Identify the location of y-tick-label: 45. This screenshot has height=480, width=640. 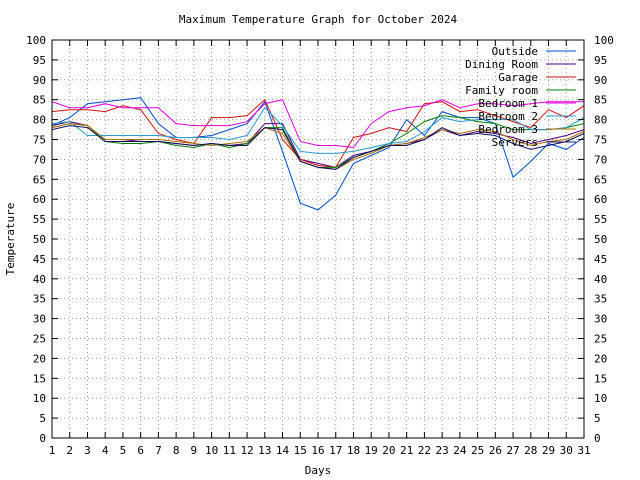
(39, 259).